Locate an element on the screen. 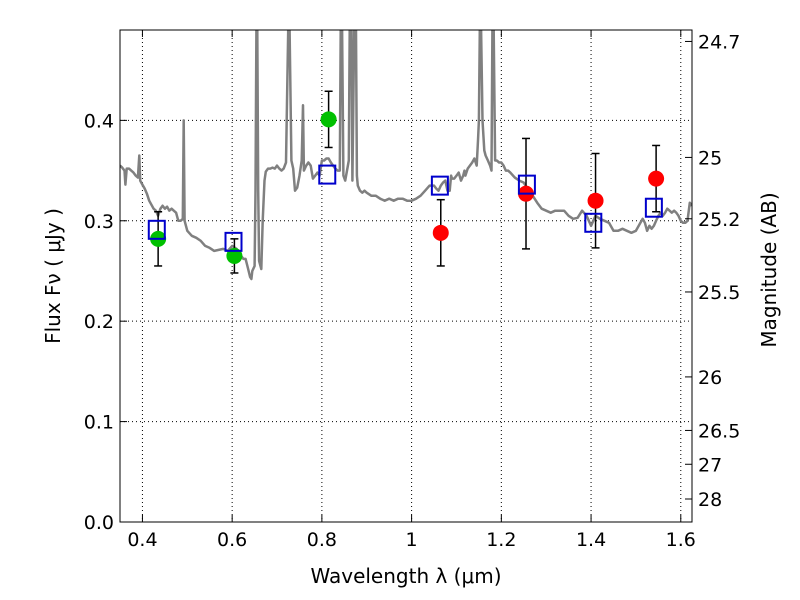 The image size is (800, 600). x-tick-label: 1.6 is located at coordinates (681, 540).